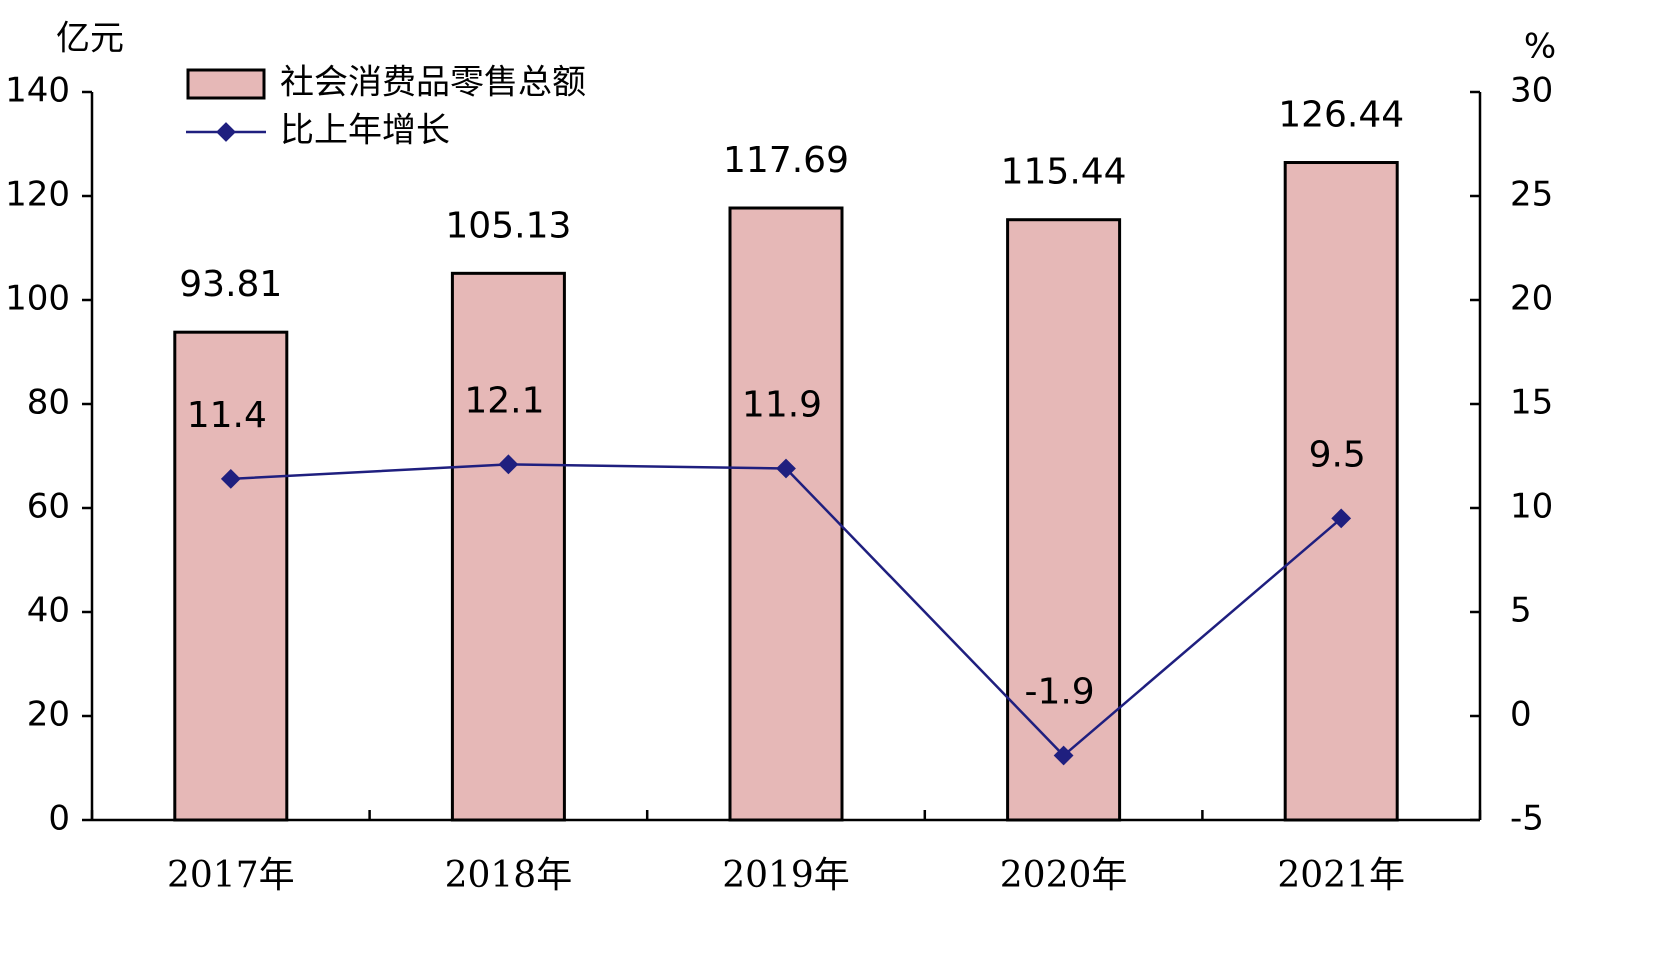 This screenshot has height=973, width=1676. What do you see at coordinates (786, 875) in the screenshot?
I see `x-tick-label: 2019年` at bounding box center [786, 875].